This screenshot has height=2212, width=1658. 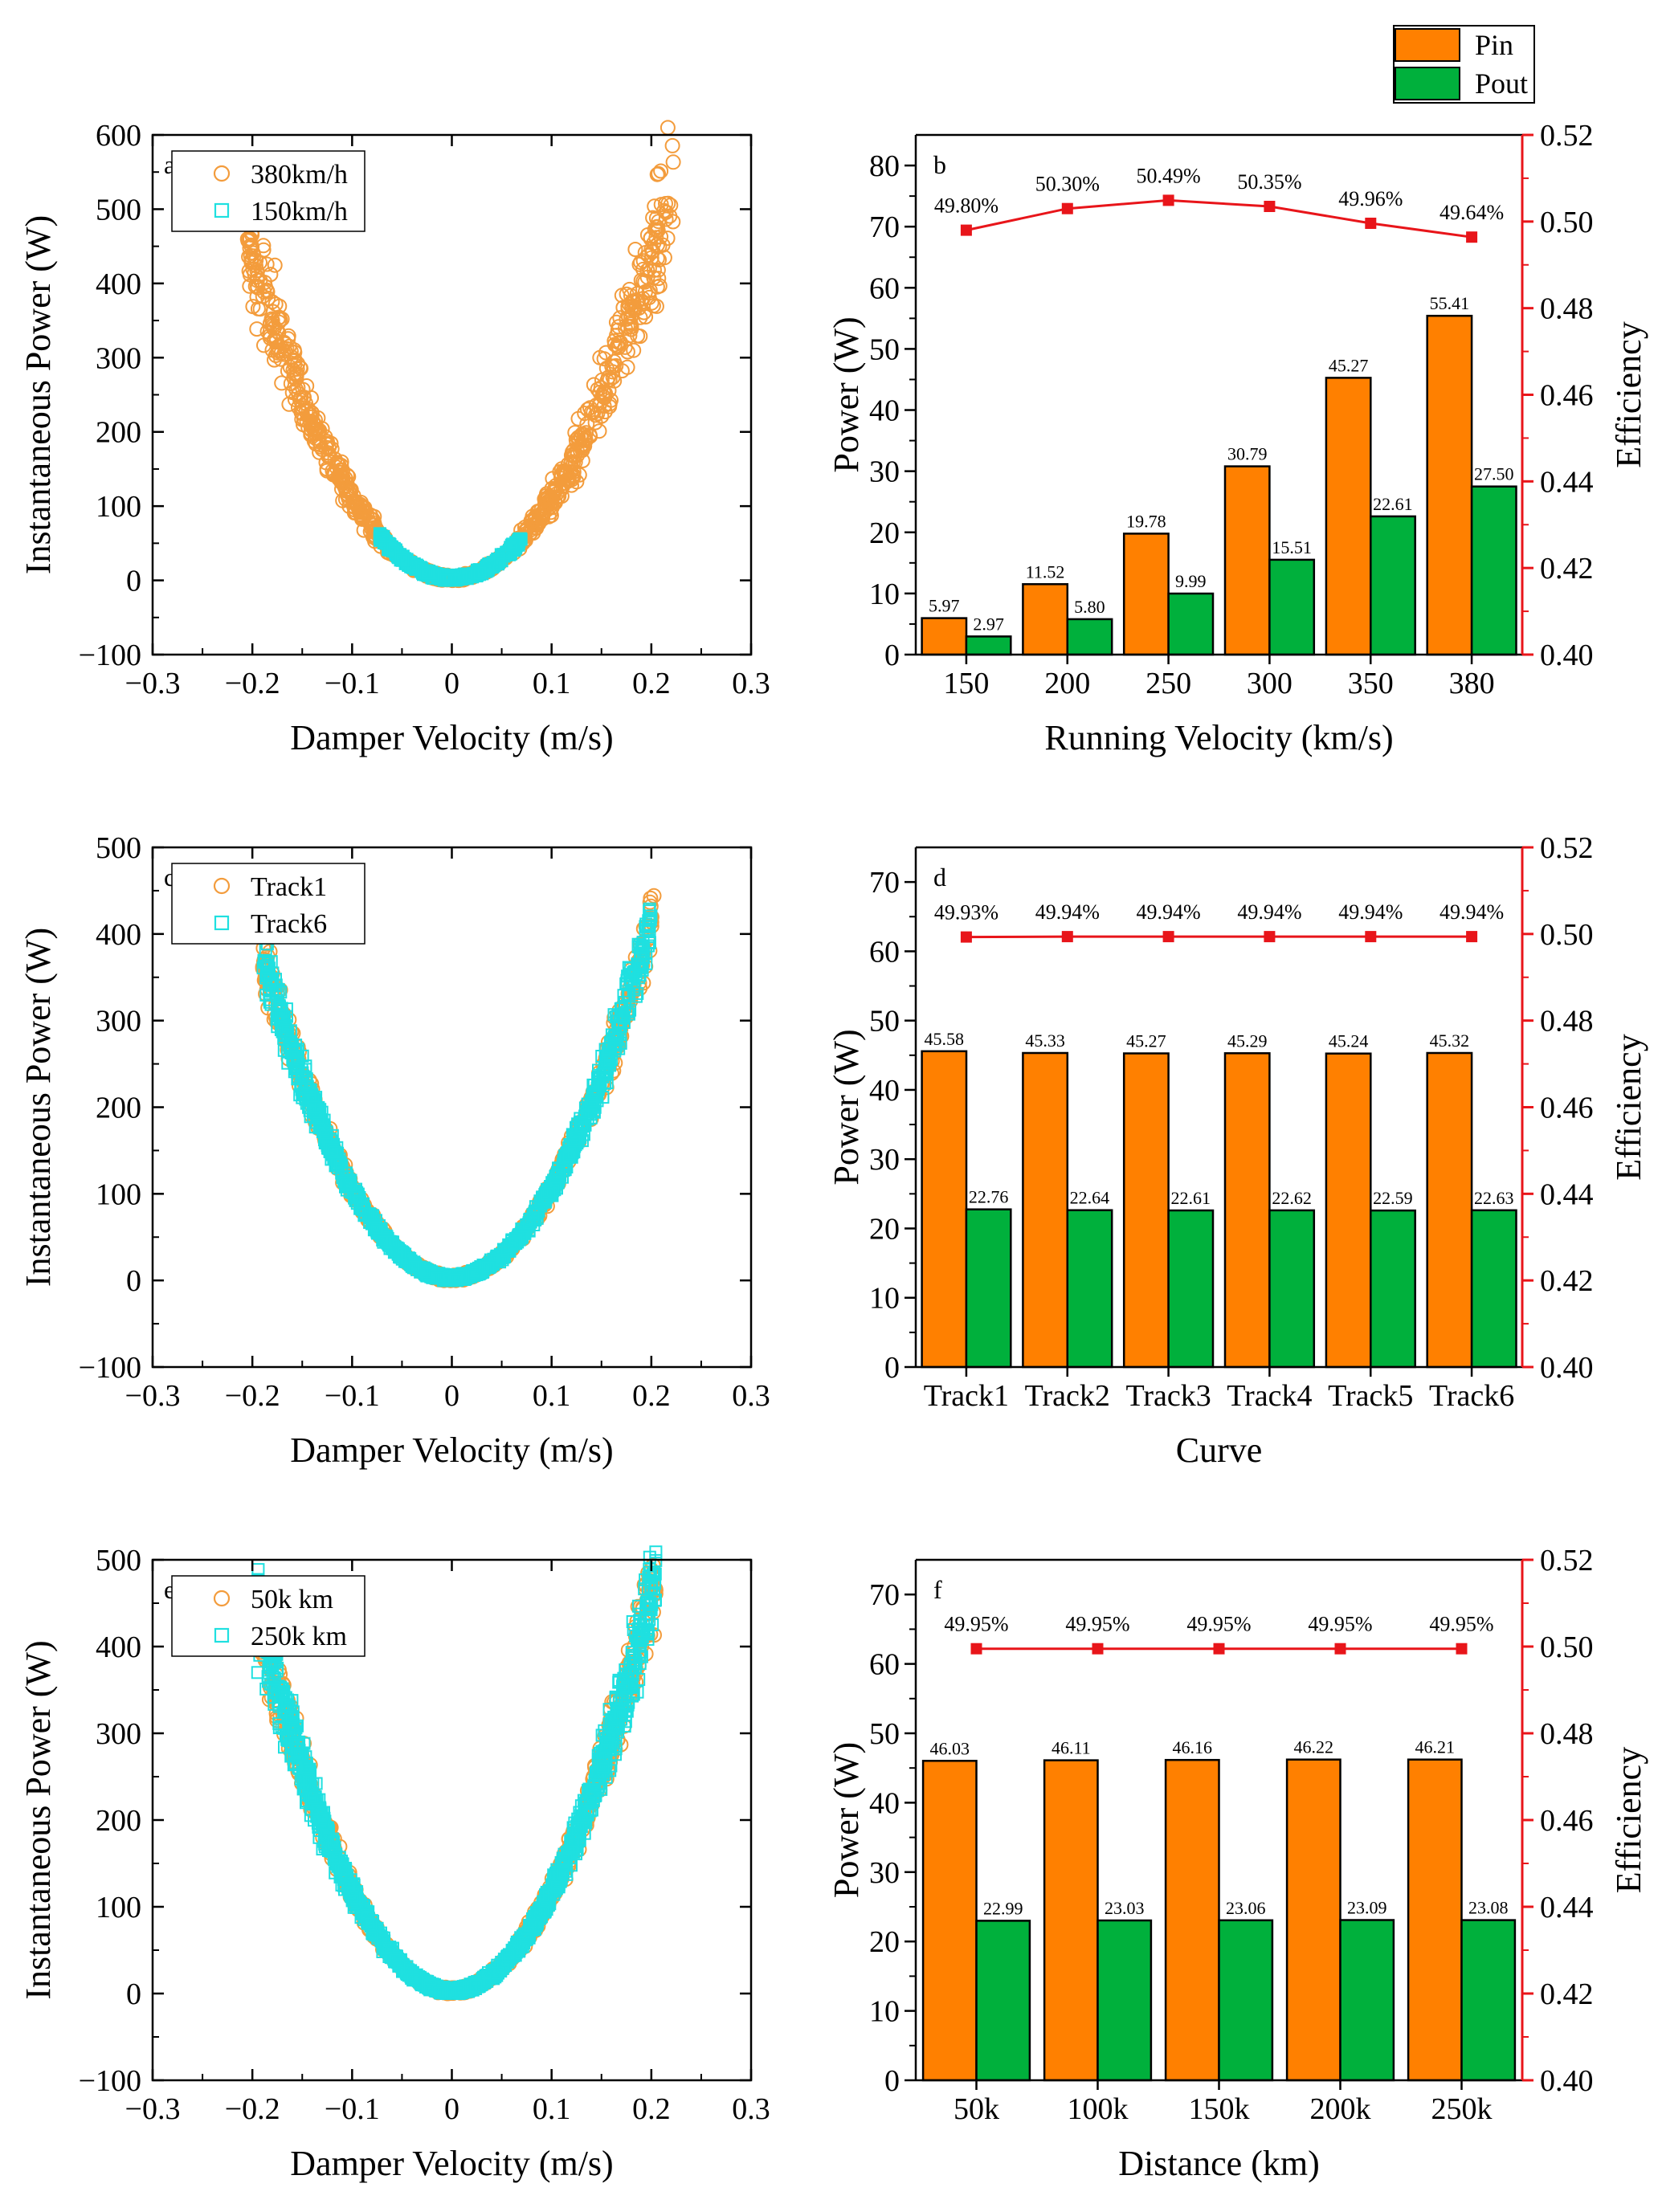 What do you see at coordinates (118, 935) in the screenshot?
I see `y-tick-label: 400` at bounding box center [118, 935].